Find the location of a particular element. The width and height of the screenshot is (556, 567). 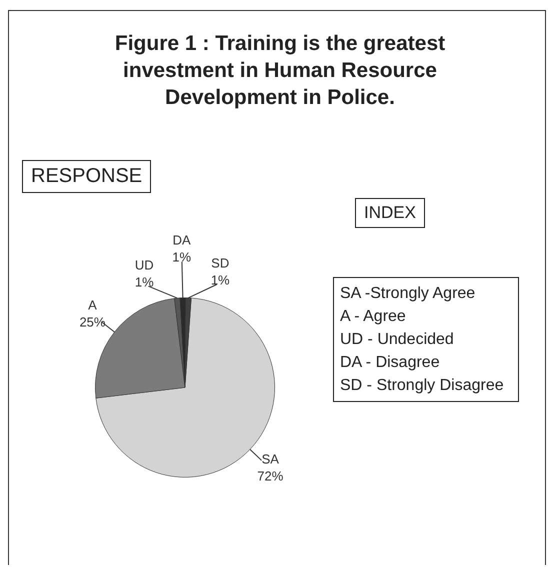

text: SA -Strongly Agree is located at coordinates (408, 294).